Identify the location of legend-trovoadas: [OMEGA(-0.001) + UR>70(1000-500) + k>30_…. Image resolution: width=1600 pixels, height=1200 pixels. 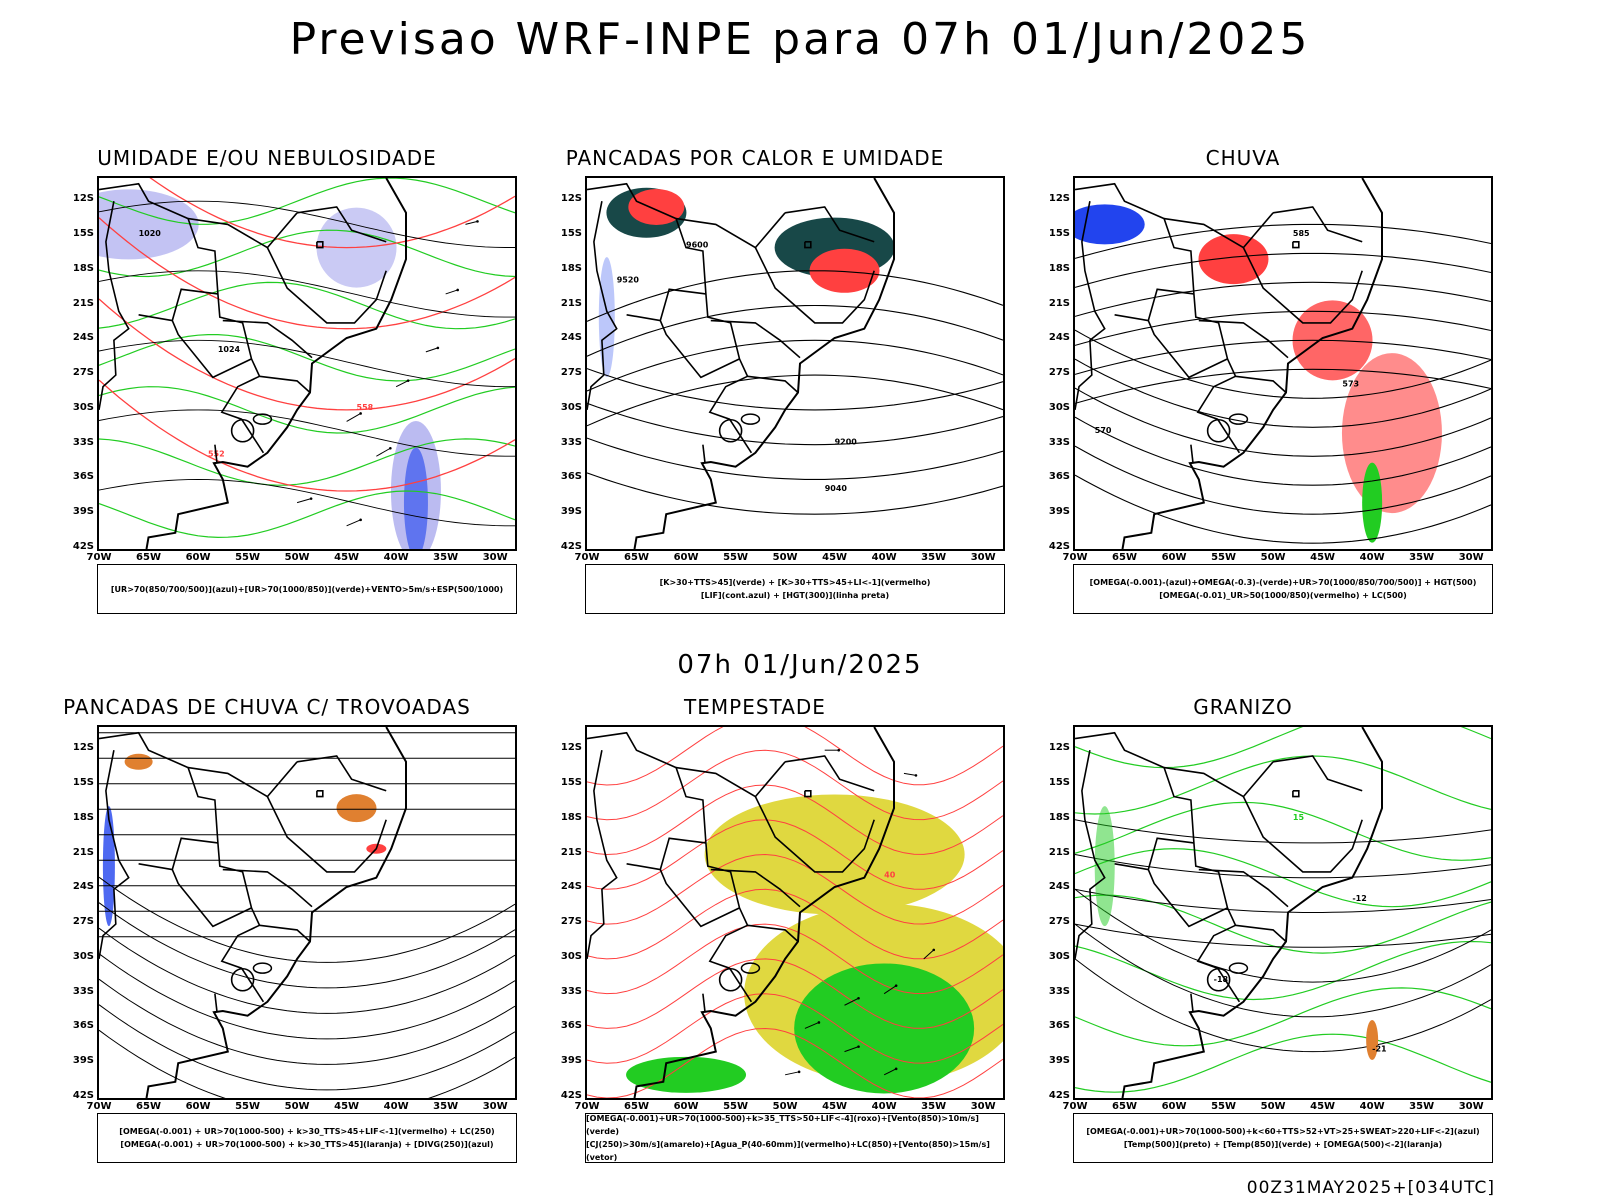
(307, 1138).